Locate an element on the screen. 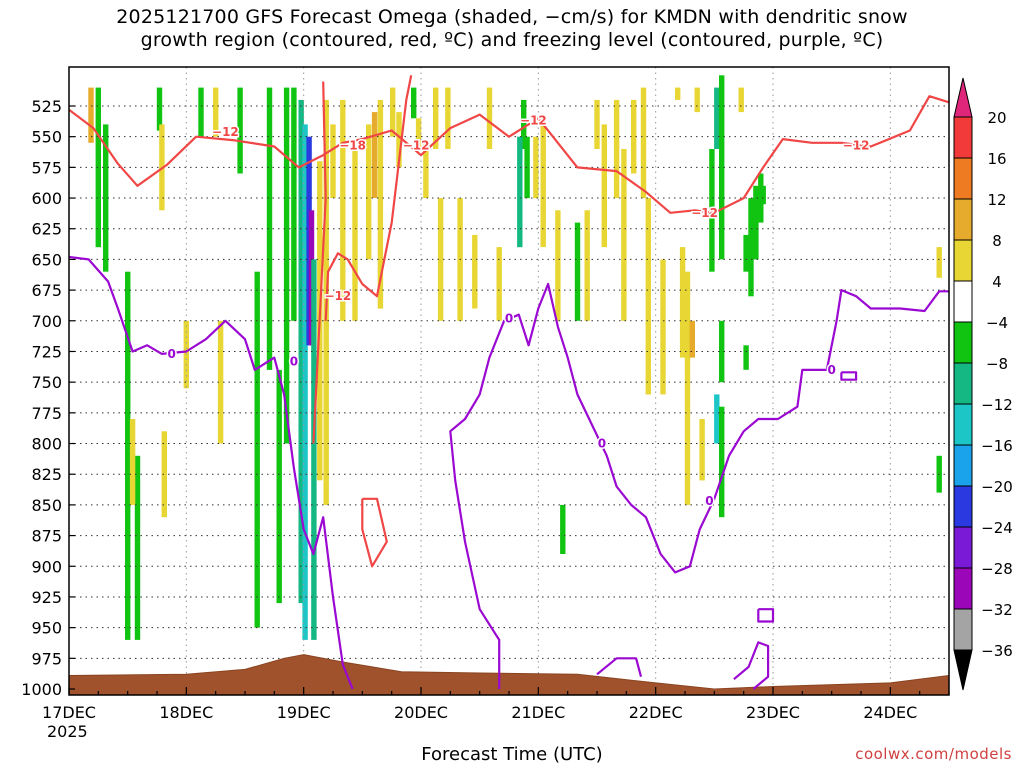 The image size is (1024, 768). y-tick-label: 700 is located at coordinates (46, 321).